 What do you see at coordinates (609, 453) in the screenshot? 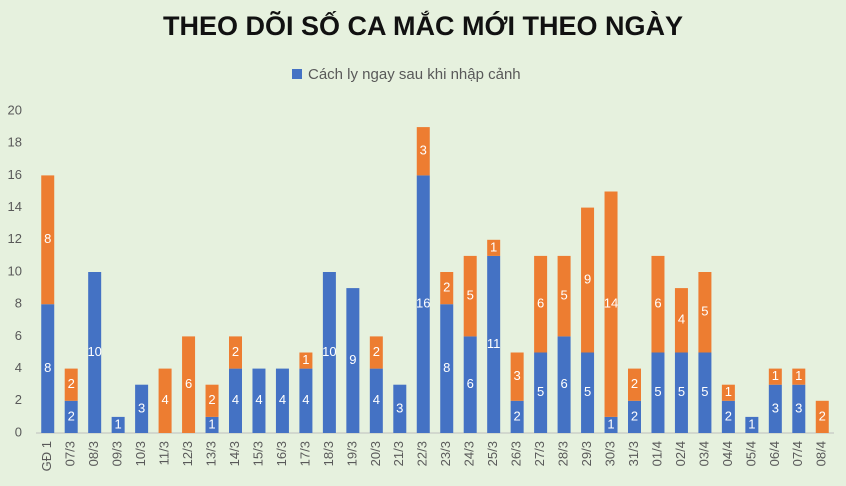
I see `x-tick-label: 30/3` at bounding box center [609, 453].